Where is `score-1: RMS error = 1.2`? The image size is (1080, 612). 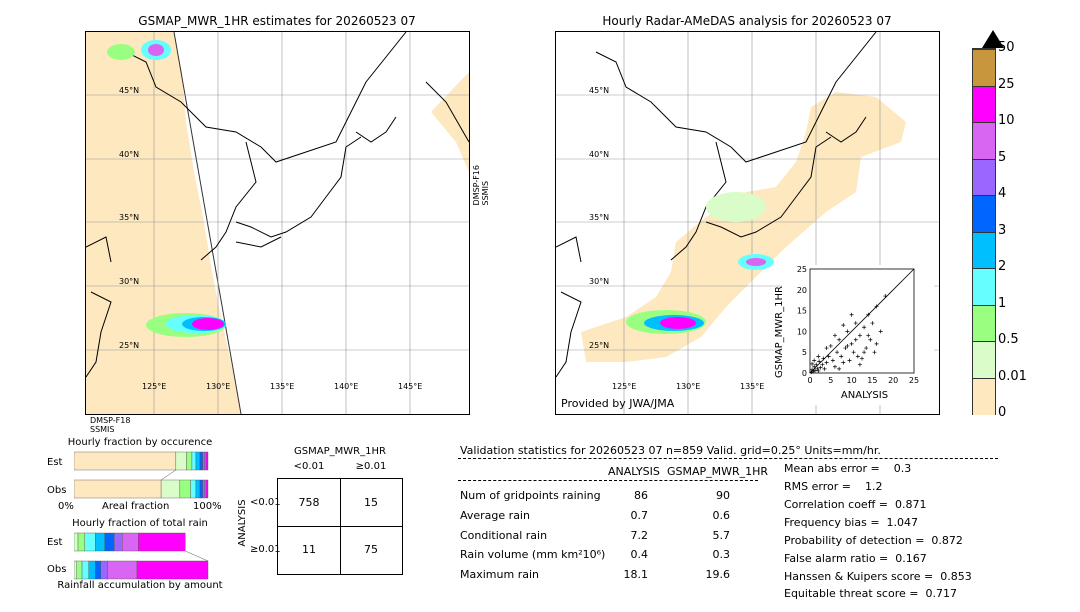
score-1: RMS error = 1.2 is located at coordinates (833, 486).